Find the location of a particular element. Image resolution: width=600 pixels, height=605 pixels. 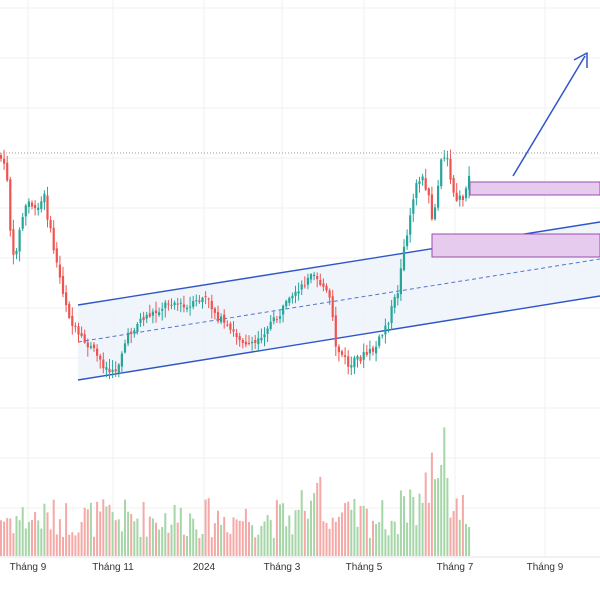

x-tick-label: Tháng 7 is located at coordinates (455, 567).